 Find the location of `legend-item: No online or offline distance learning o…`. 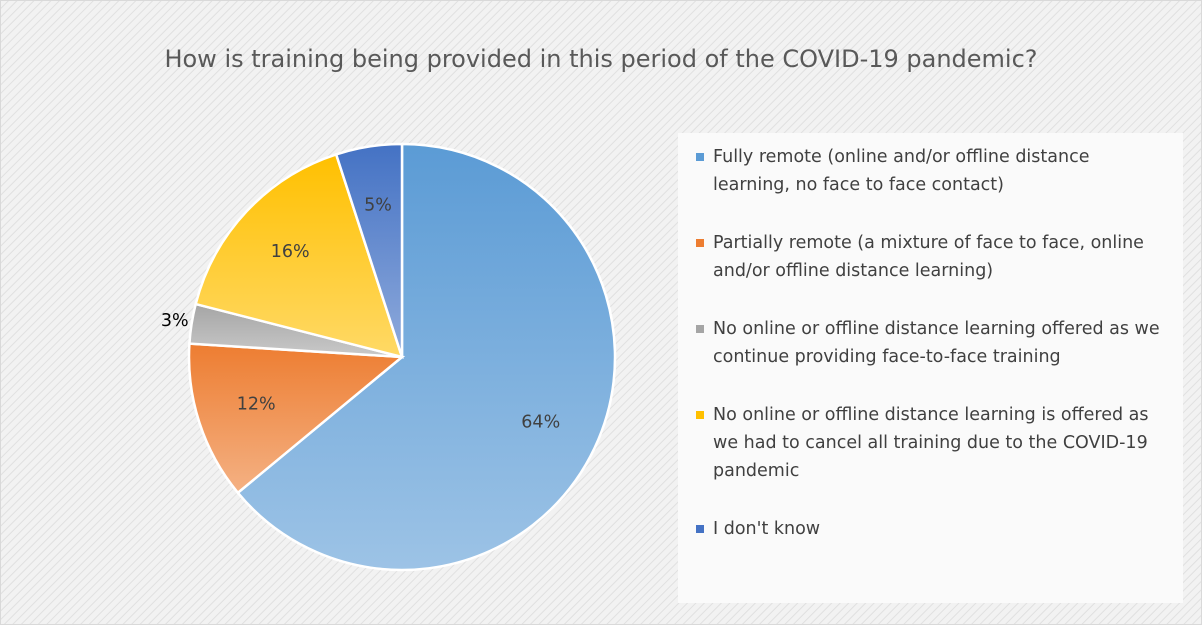

legend-item: No online or offline distance learning o… is located at coordinates (928, 343).